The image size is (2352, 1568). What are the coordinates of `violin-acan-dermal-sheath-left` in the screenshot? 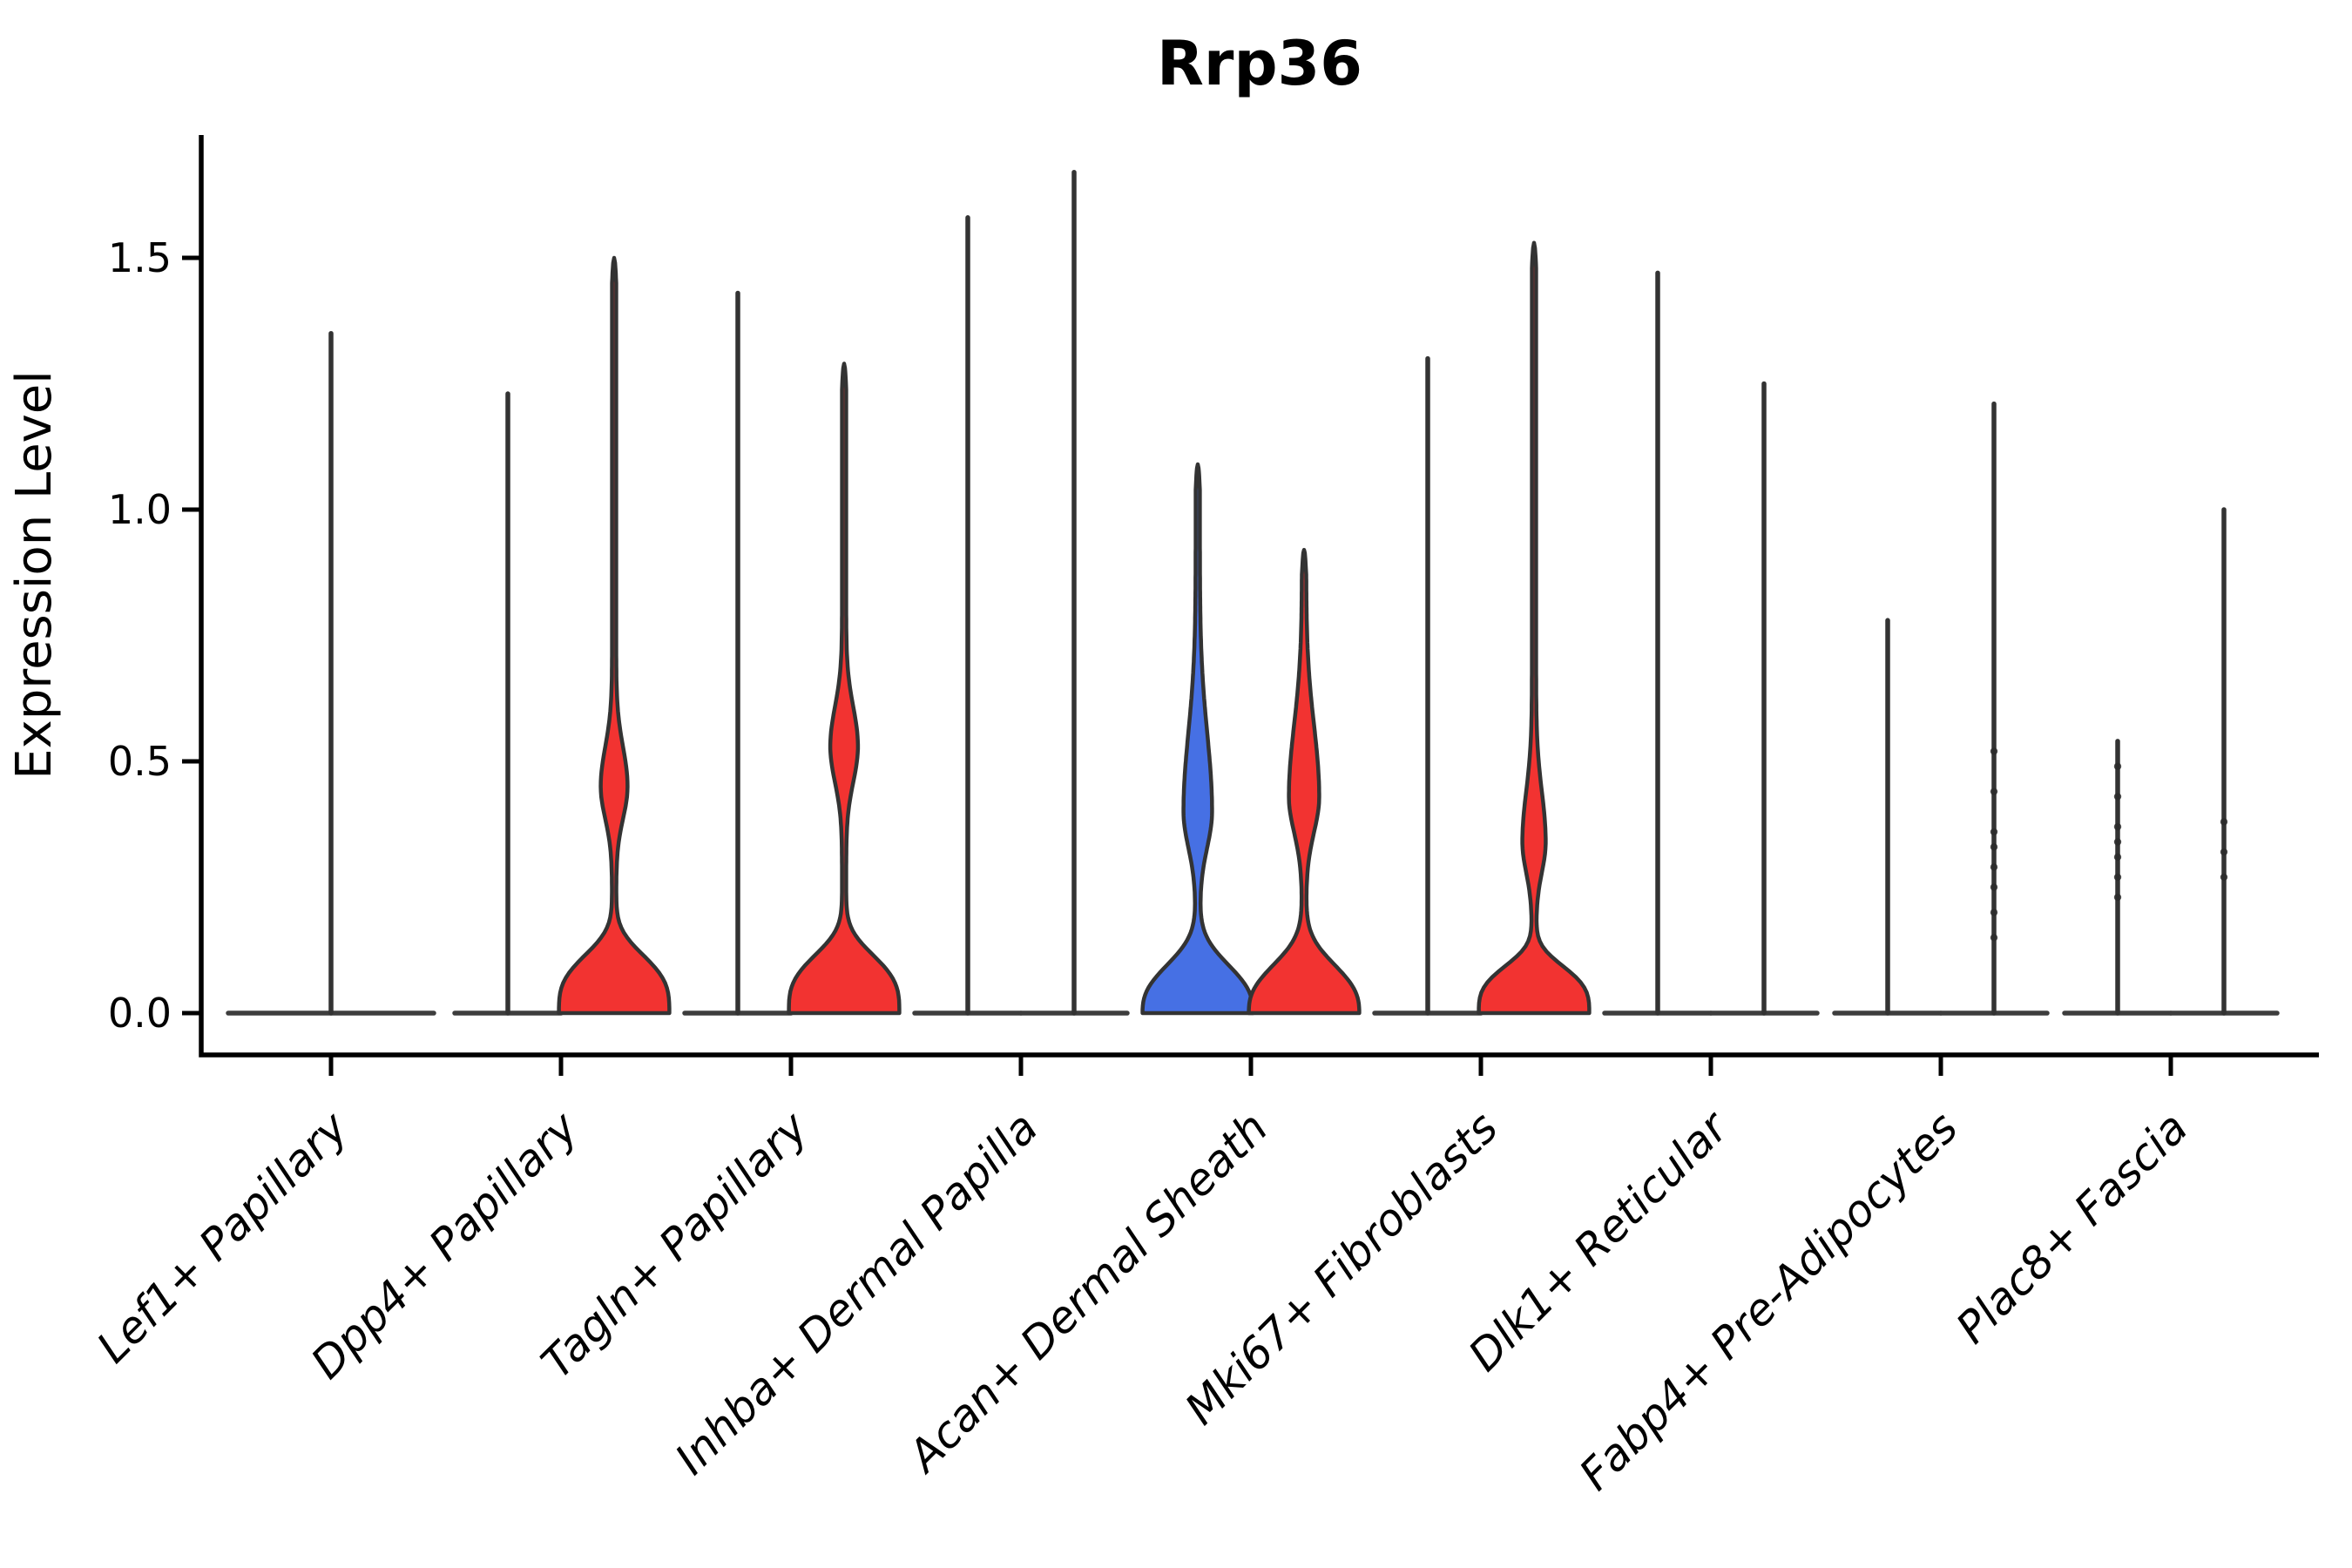 It's located at (1197, 739).